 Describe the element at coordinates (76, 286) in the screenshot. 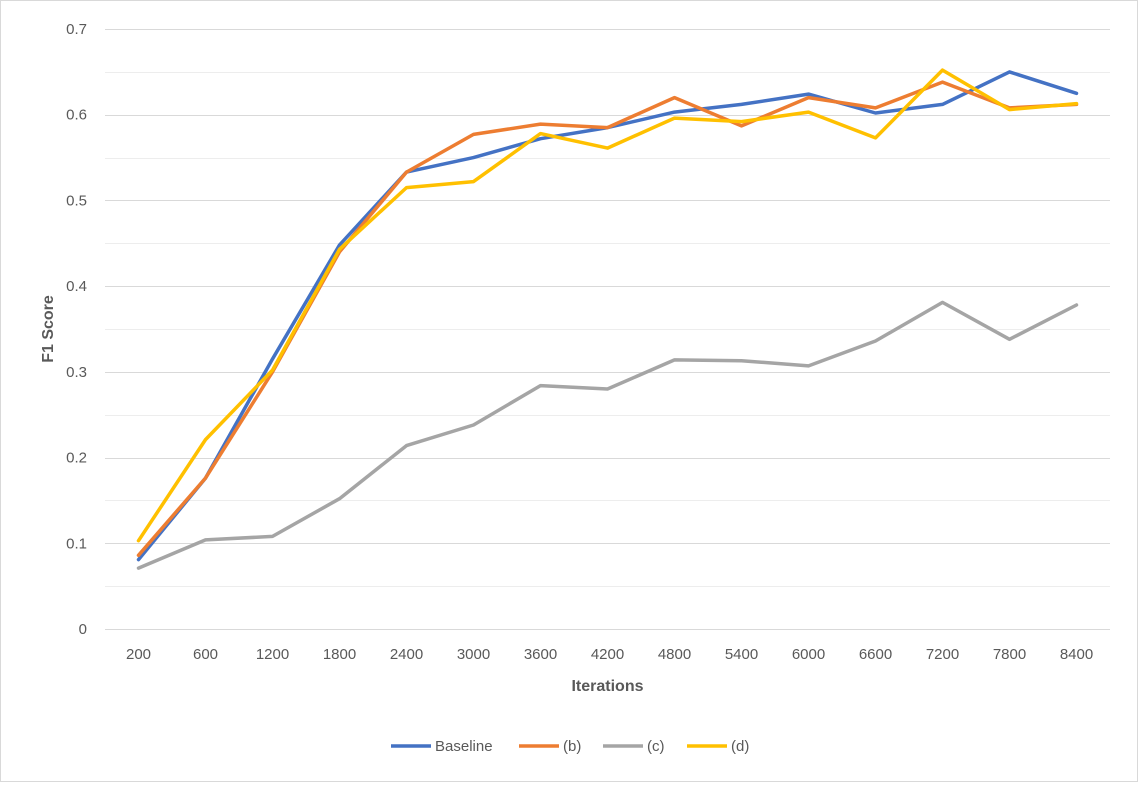

I see `y-tick-label: 0.4` at that location.